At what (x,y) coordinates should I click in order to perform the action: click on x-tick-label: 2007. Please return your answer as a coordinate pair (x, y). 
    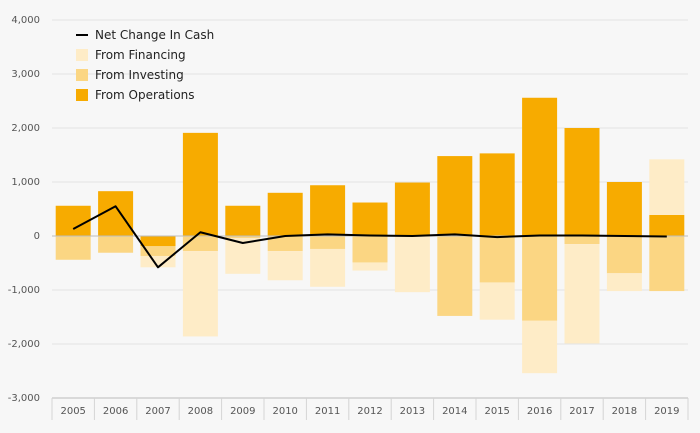
    Looking at the image, I should click on (157, 411).